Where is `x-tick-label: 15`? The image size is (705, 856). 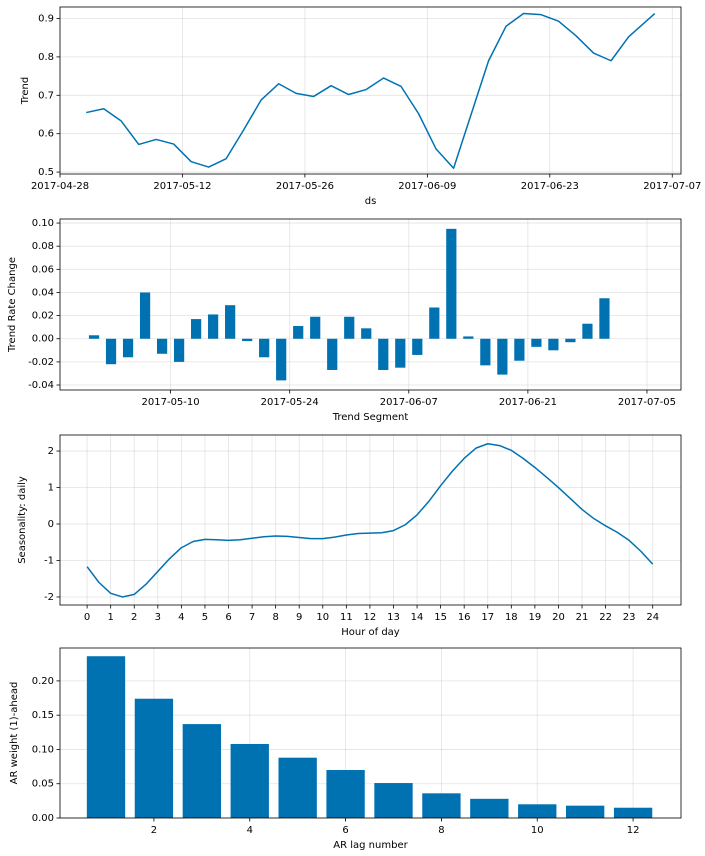
x-tick-label: 15 is located at coordinates (440, 617).